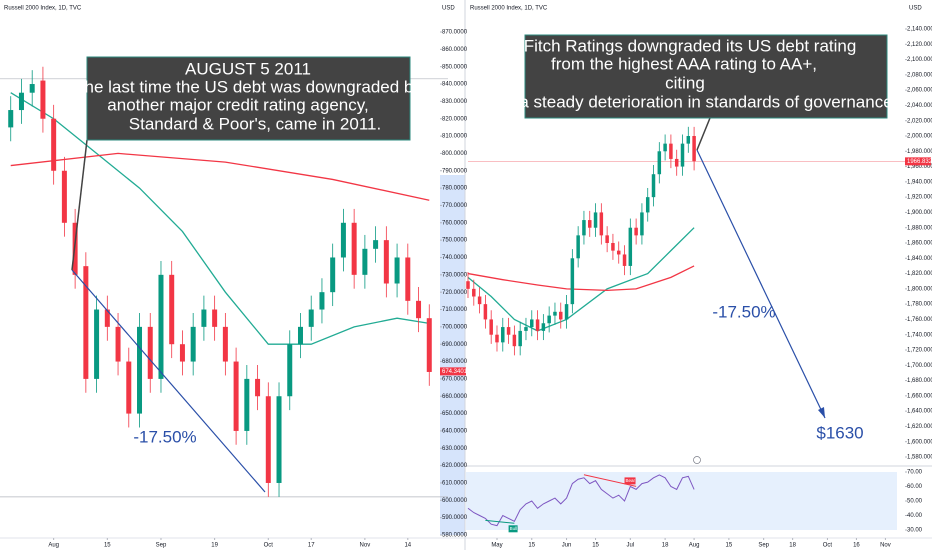 This screenshot has width=932, height=550. Describe the element at coordinates (665, 546) in the screenshot. I see `x-tick-label: 18` at that location.